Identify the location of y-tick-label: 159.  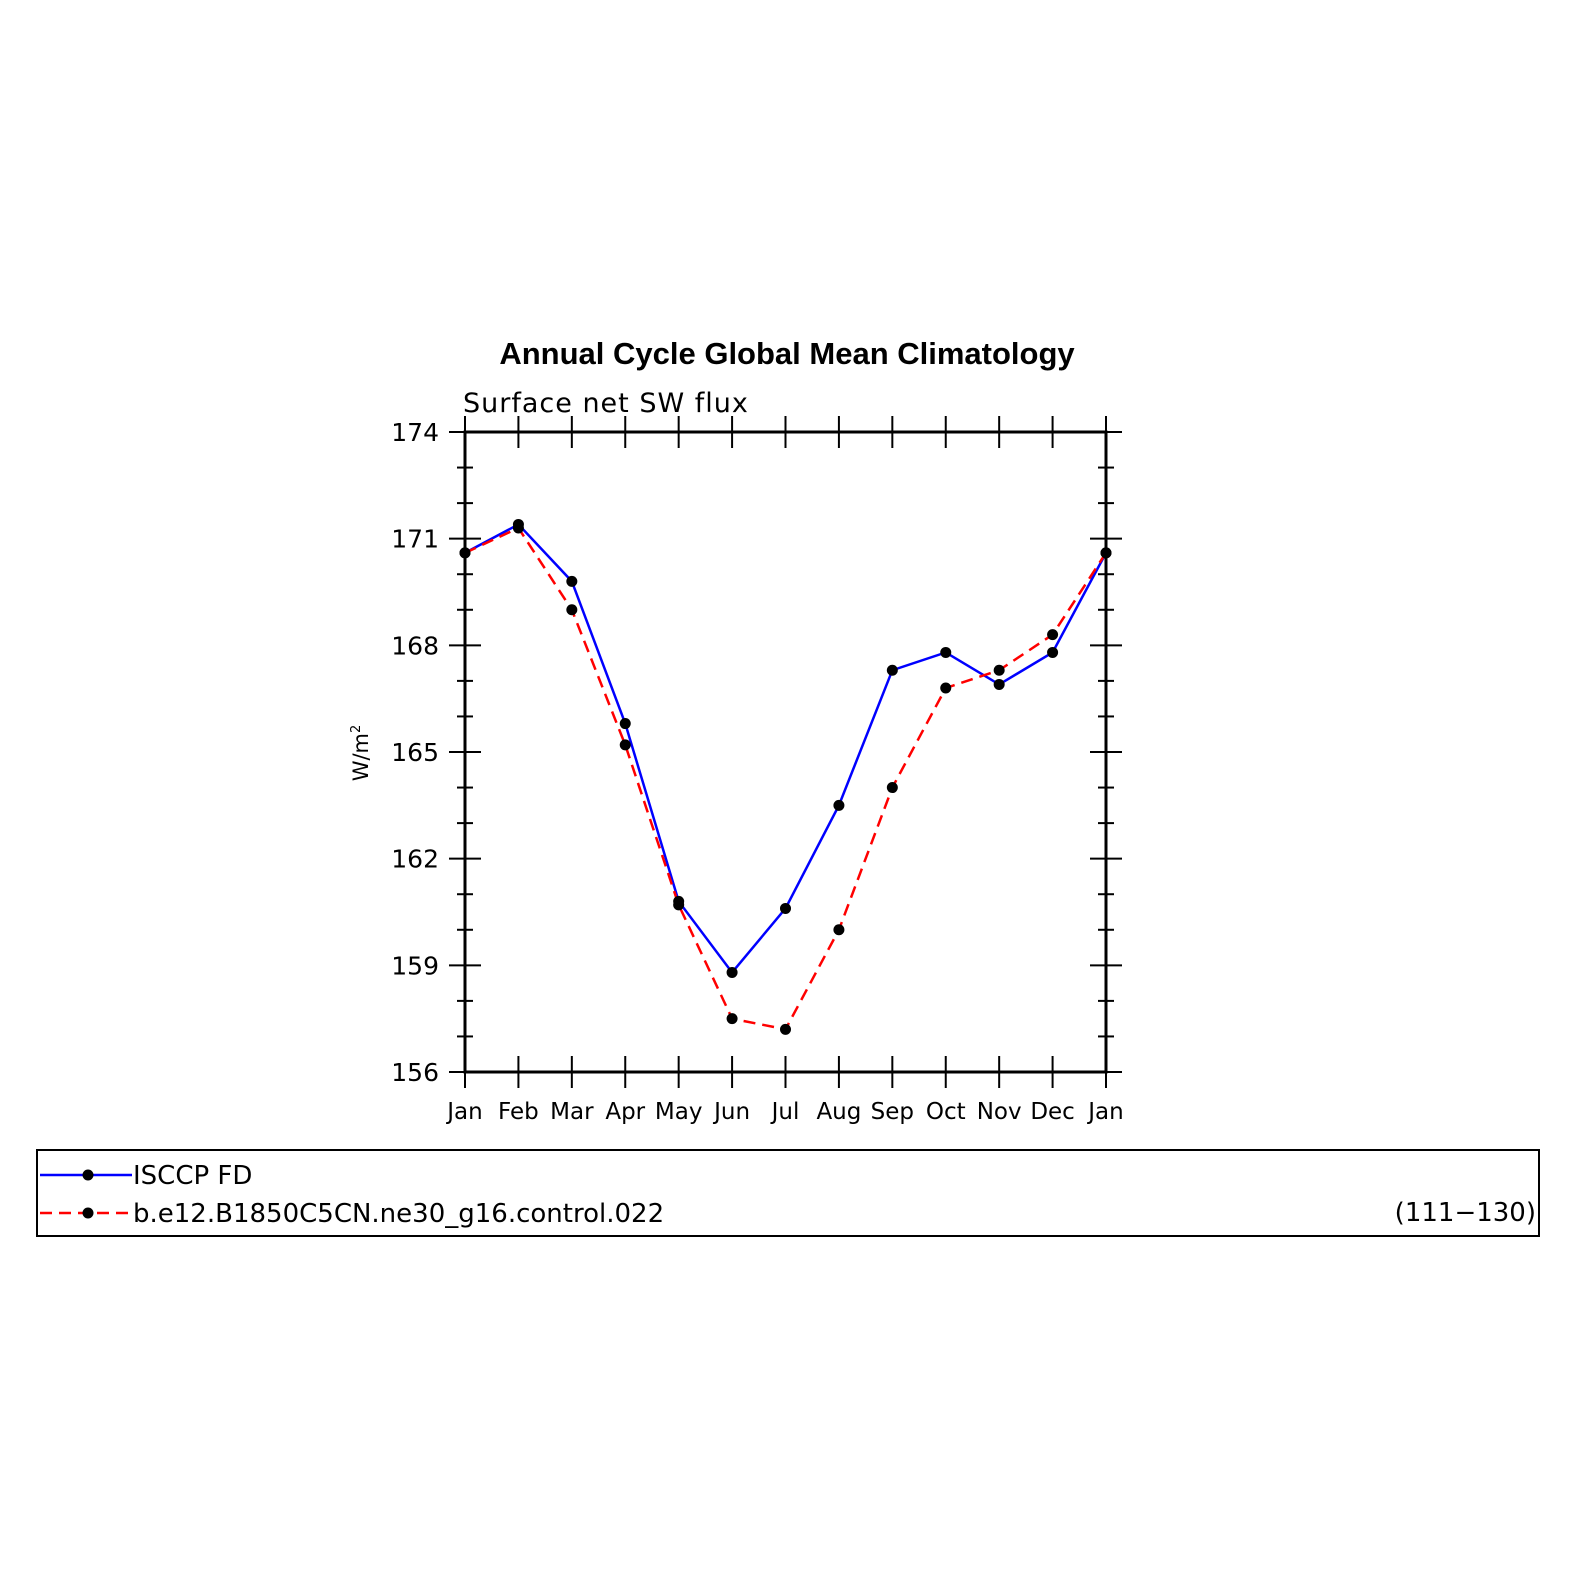
(415, 965).